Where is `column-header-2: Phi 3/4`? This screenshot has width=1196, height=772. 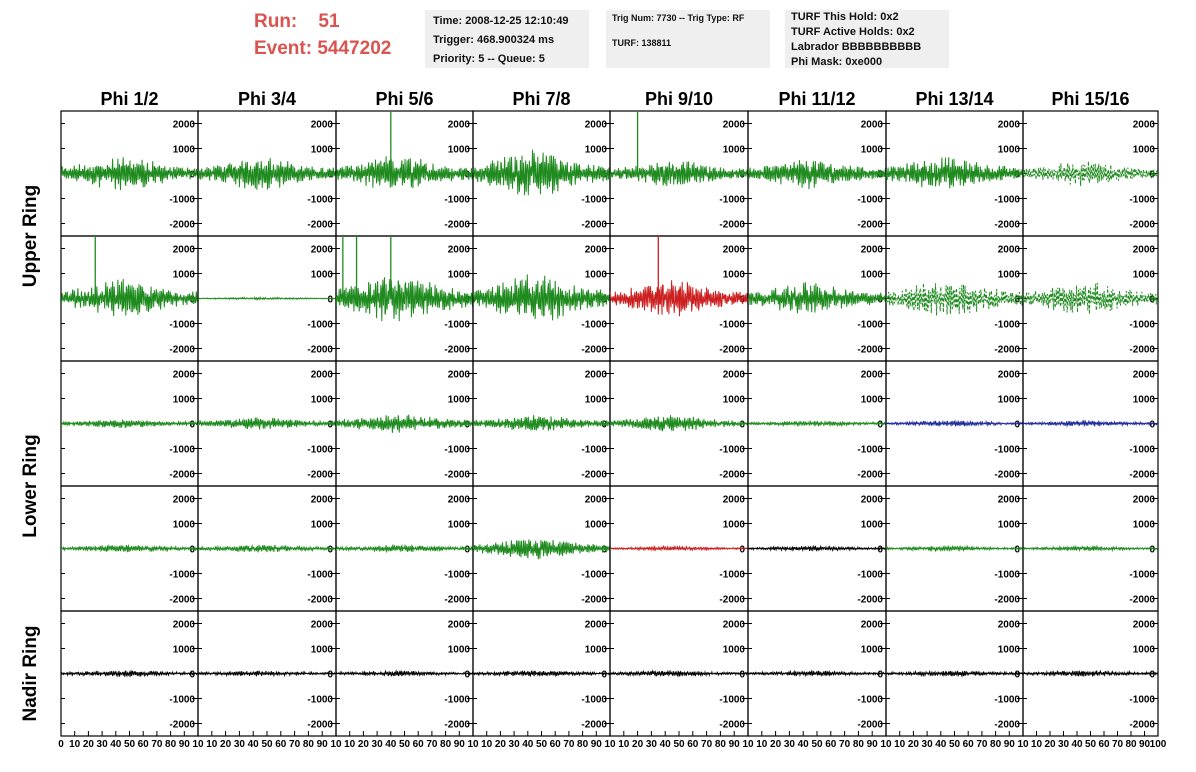 column-header-2: Phi 3/4 is located at coordinates (267, 99).